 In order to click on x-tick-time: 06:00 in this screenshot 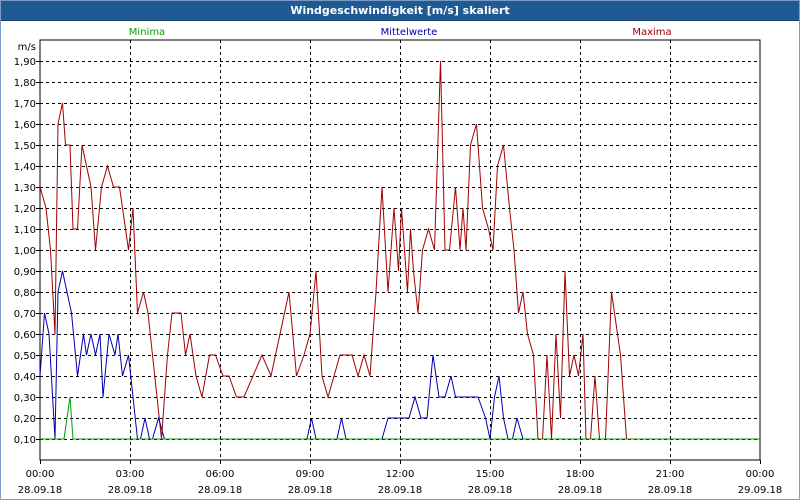, I will do `click(220, 474)`.